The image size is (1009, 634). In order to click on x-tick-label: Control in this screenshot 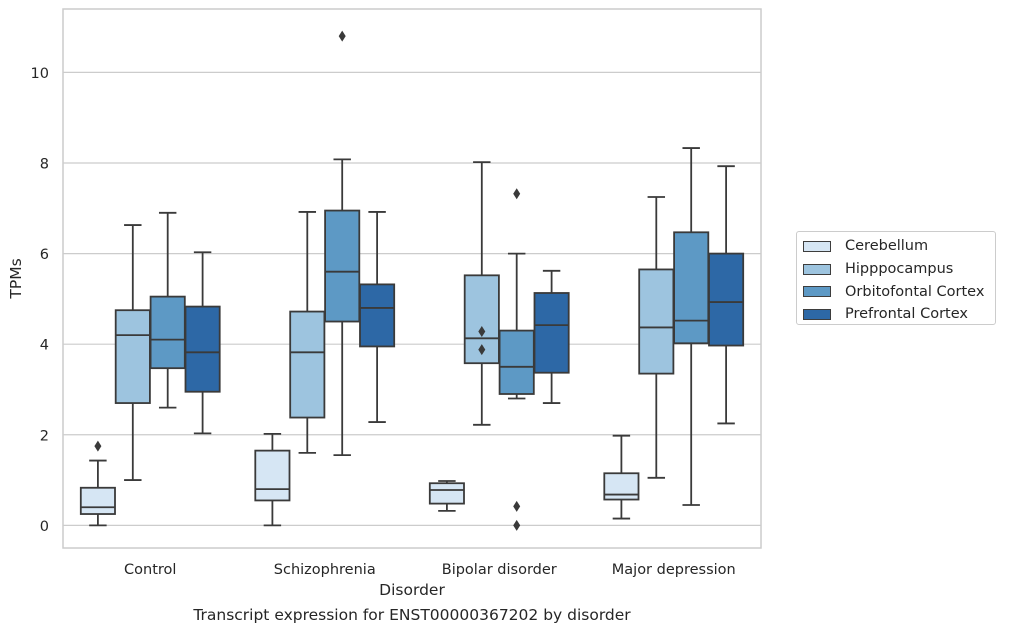, I will do `click(150, 570)`.